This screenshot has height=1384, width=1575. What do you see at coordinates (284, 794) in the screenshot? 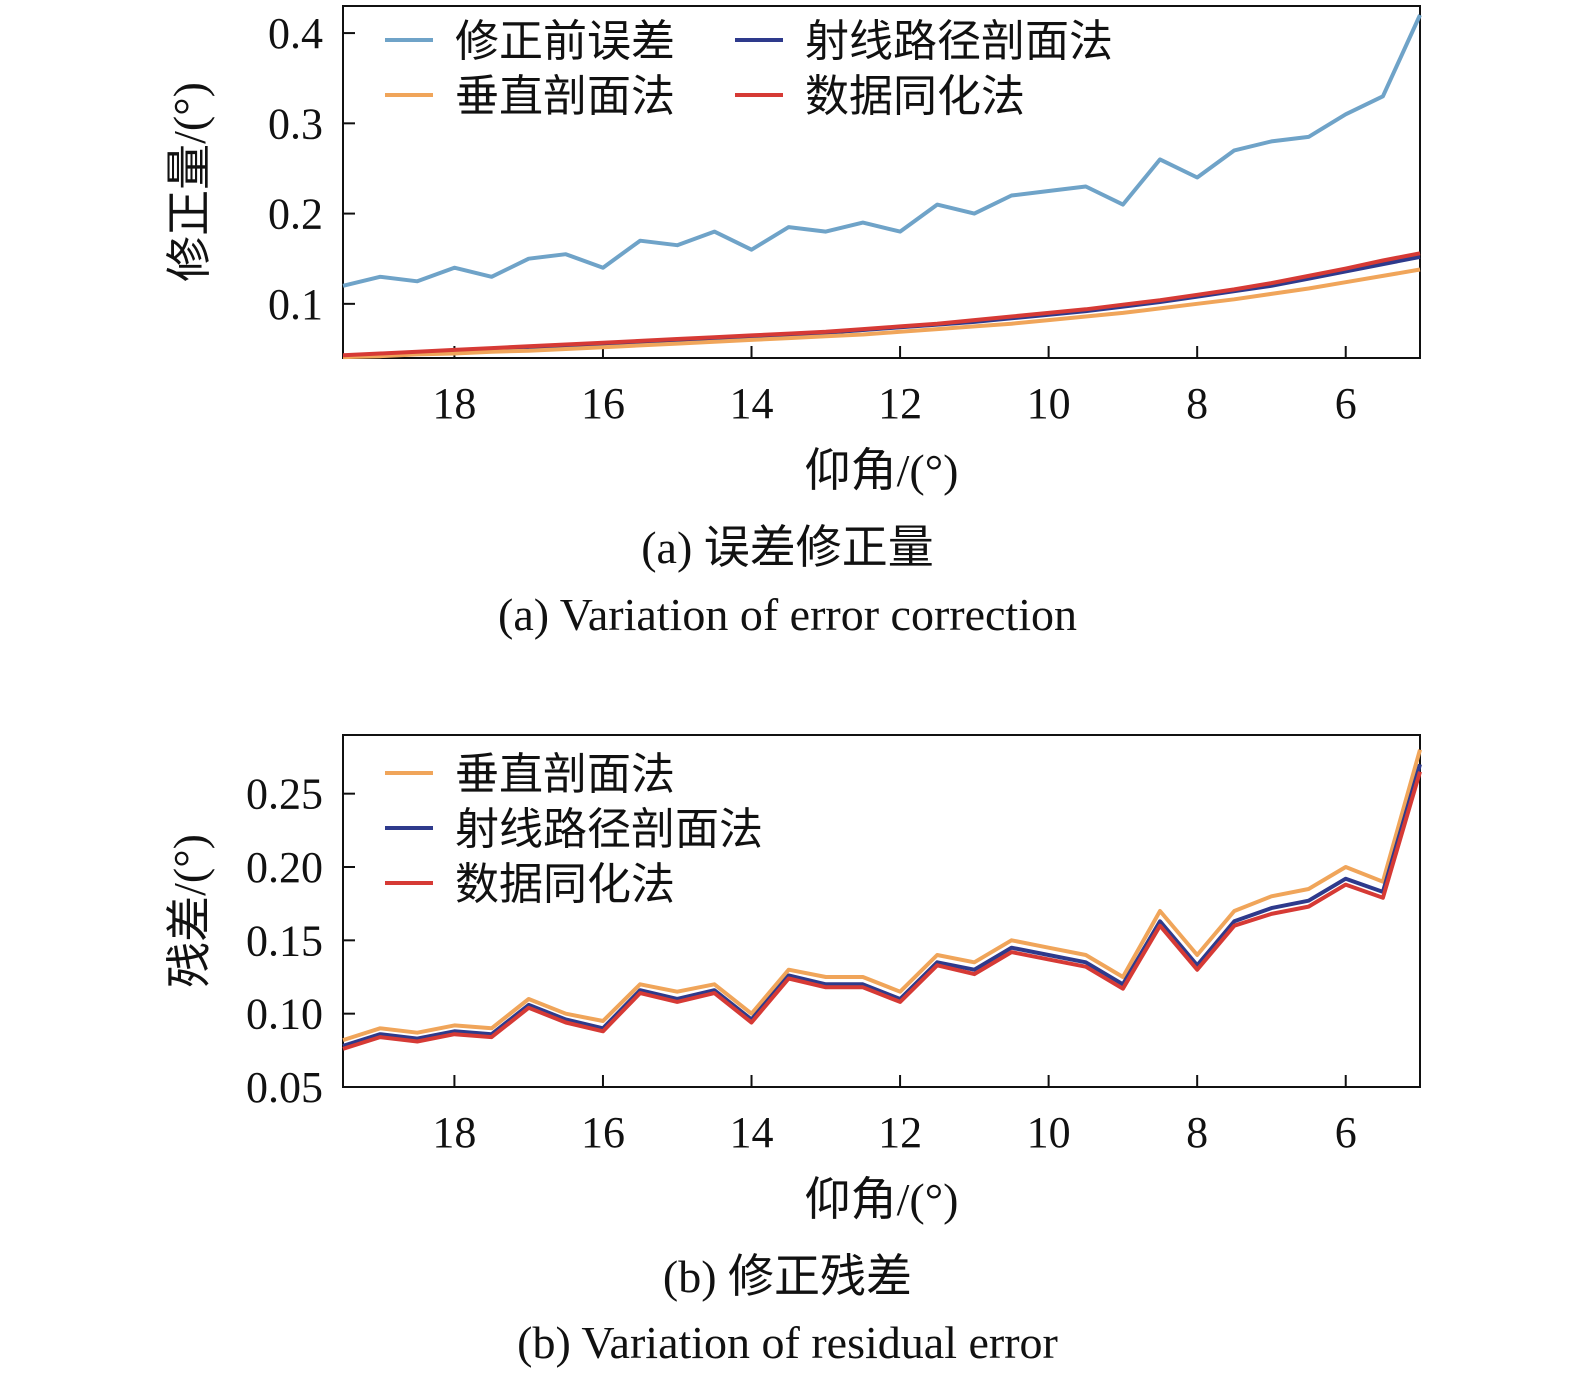
I see `y-tick-label: 0.25` at bounding box center [284, 794].